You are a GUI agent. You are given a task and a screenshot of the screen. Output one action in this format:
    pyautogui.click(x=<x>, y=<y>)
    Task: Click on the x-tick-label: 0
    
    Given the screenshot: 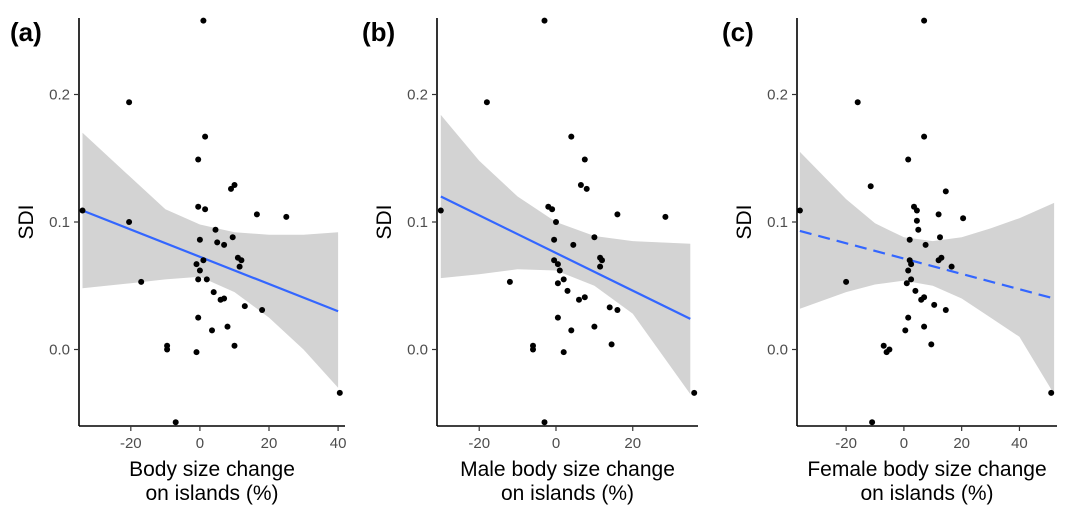 What is the action you would take?
    pyautogui.click(x=904, y=443)
    